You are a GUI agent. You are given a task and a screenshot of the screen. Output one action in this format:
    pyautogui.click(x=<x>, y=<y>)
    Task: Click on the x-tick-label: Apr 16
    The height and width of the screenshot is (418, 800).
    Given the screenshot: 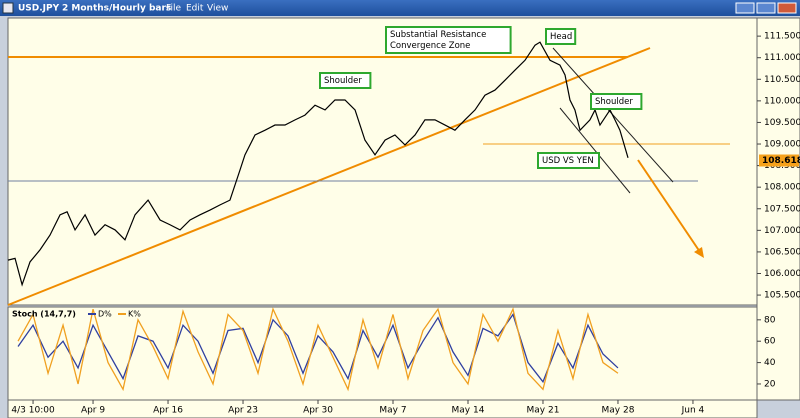 What is the action you would take?
    pyautogui.click(x=168, y=411)
    